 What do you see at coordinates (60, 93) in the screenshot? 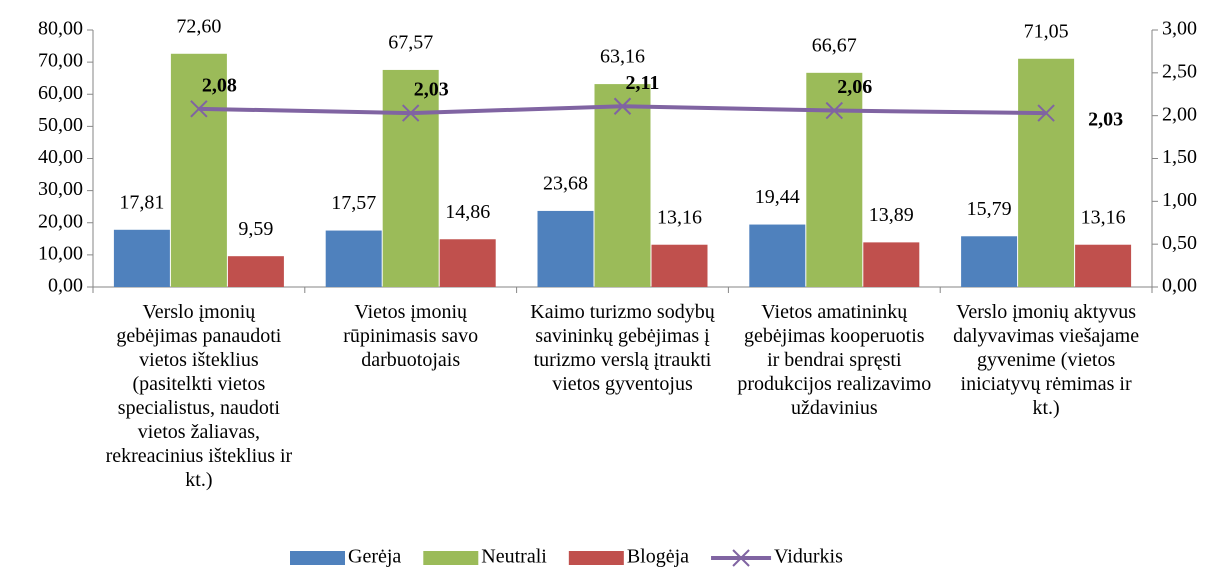
I see `y-tick-label: 60,00` at bounding box center [60, 93].